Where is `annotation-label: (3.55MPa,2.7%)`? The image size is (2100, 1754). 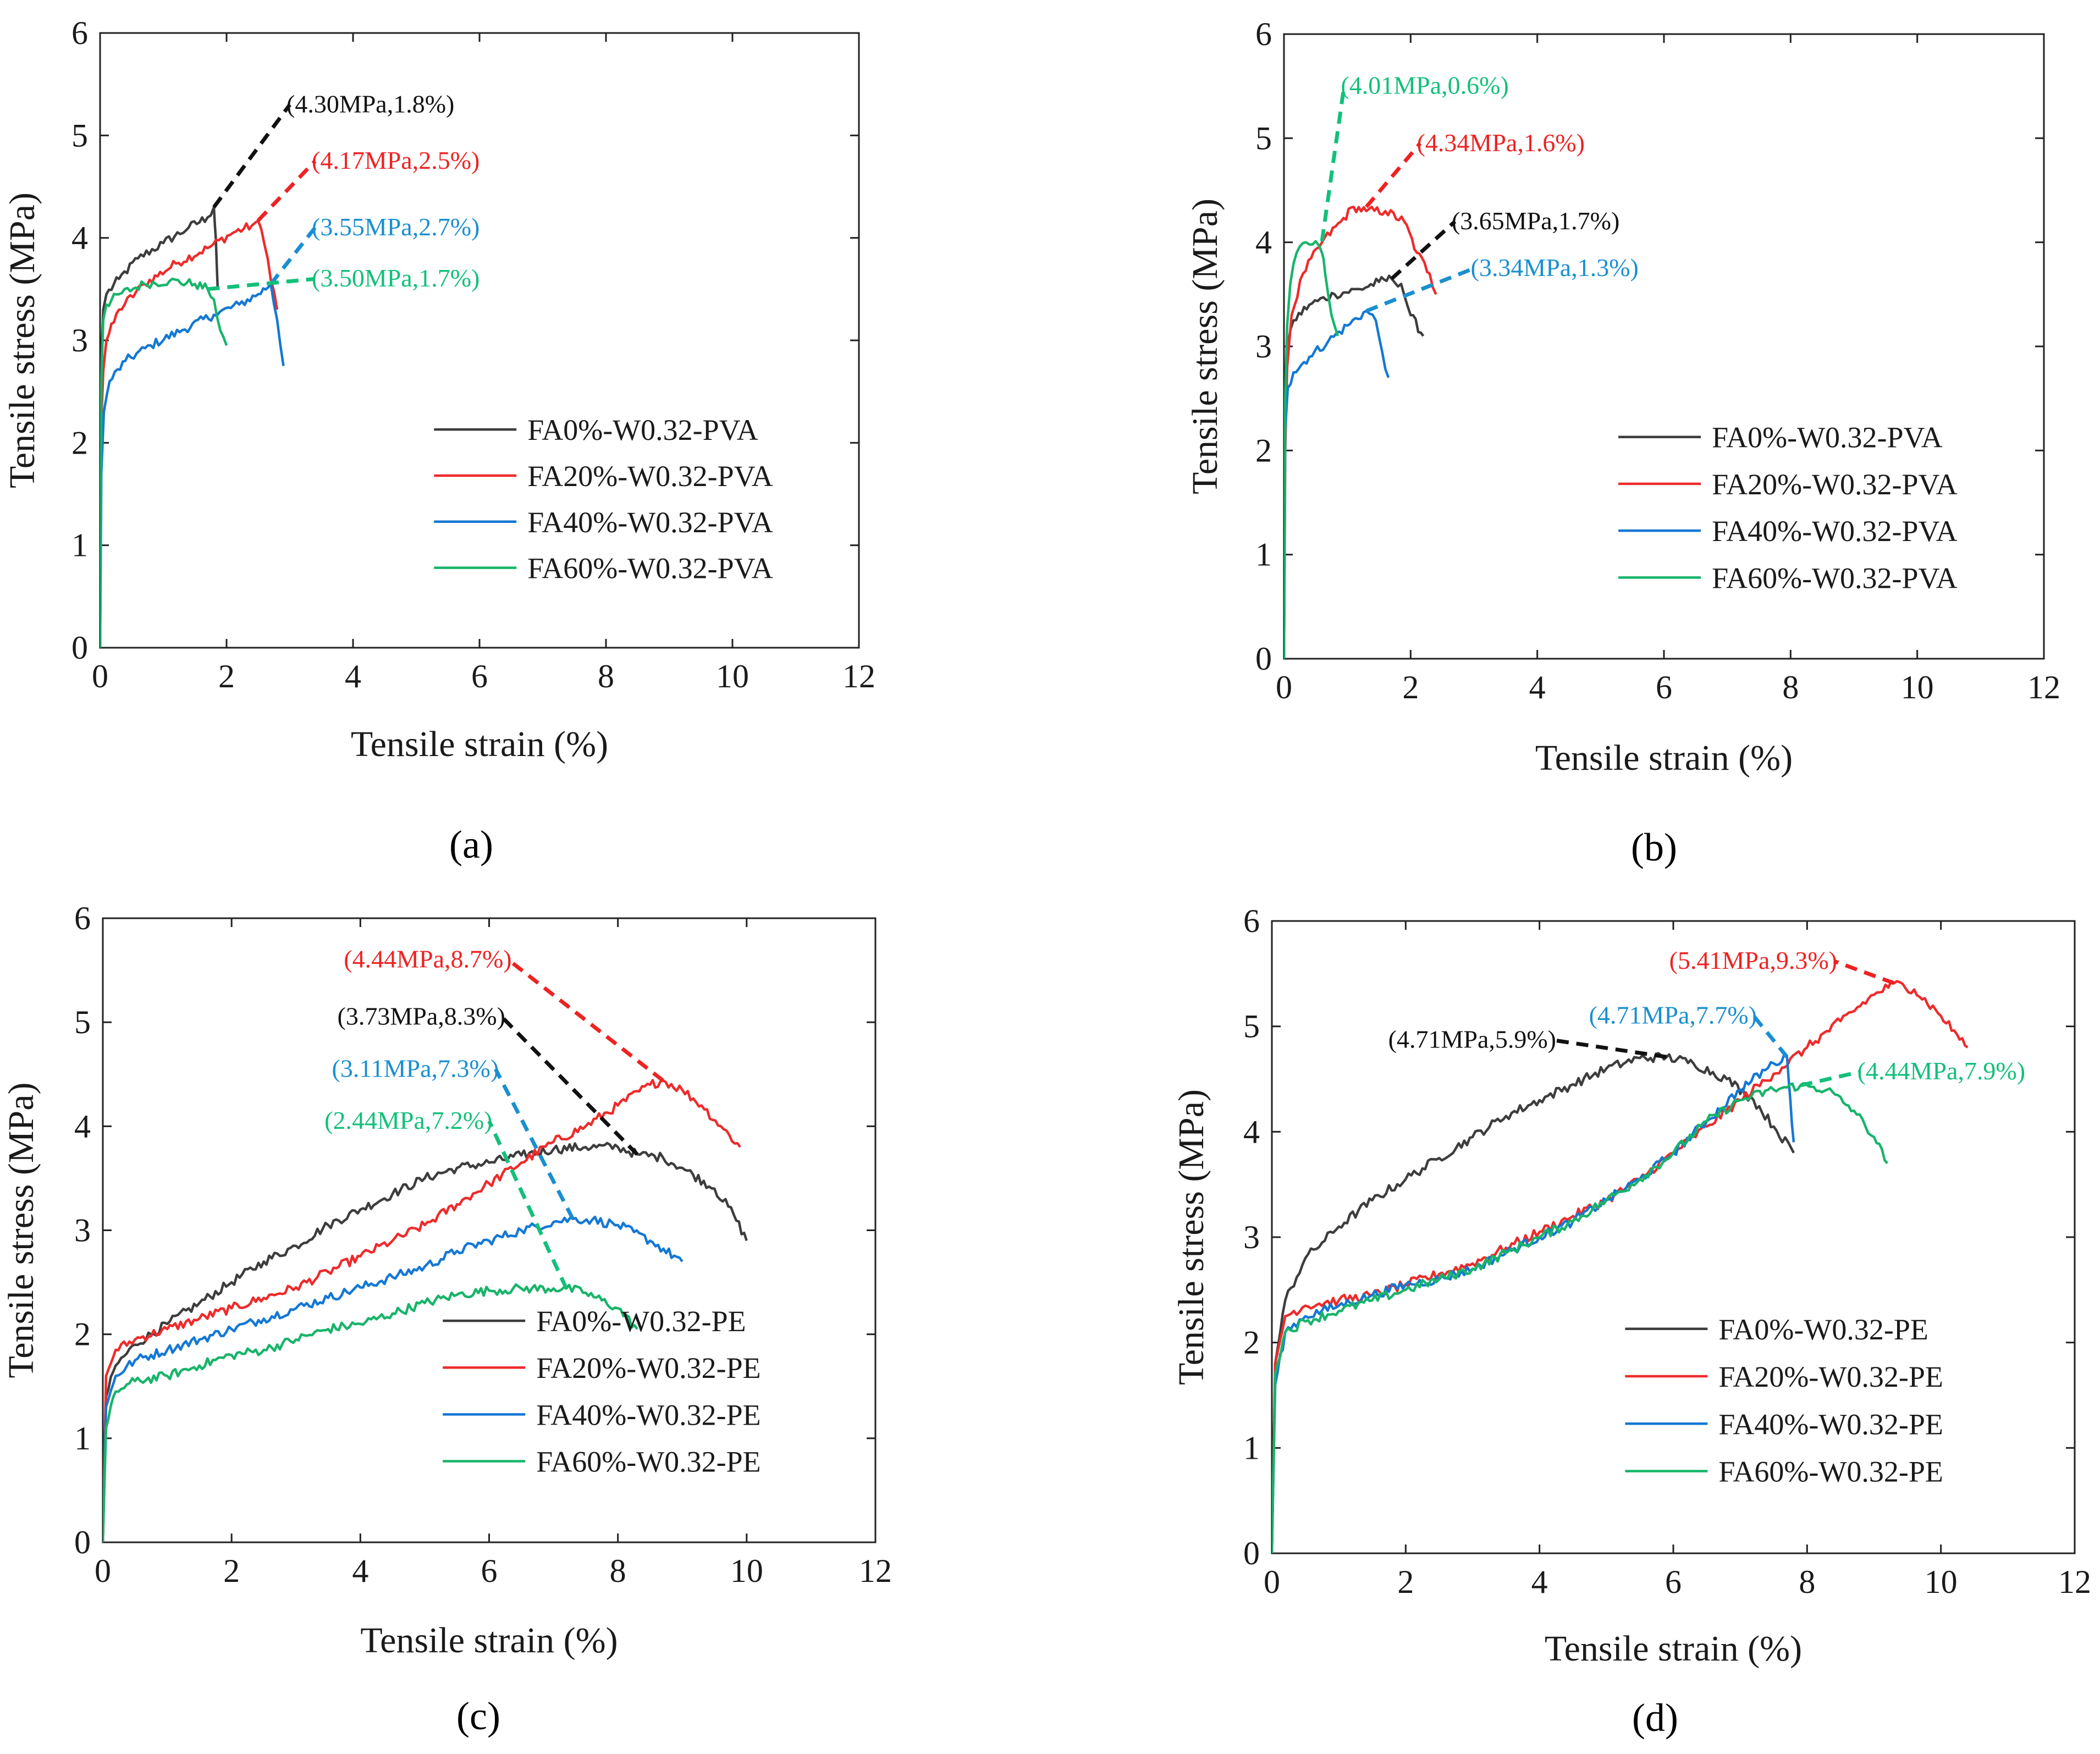 annotation-label: (3.55MPa,2.7%) is located at coordinates (395, 227).